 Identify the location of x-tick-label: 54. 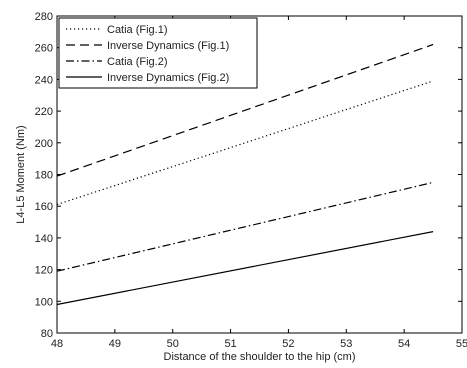
(404, 344).